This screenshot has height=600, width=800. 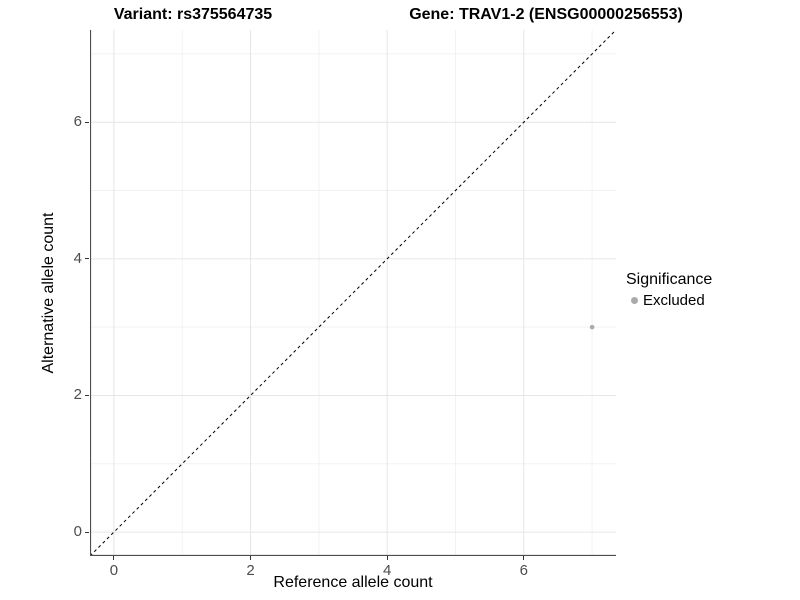 What do you see at coordinates (250, 570) in the screenshot?
I see `x-tick-label: 2` at bounding box center [250, 570].